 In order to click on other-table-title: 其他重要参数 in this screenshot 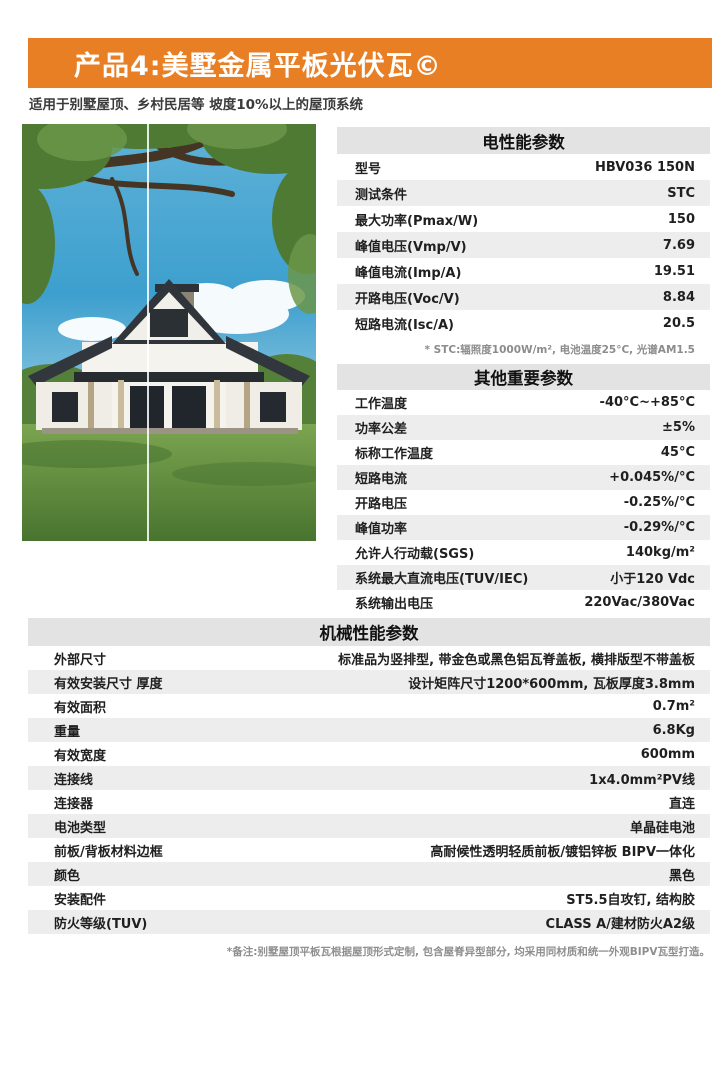, I will do `click(523, 377)`.